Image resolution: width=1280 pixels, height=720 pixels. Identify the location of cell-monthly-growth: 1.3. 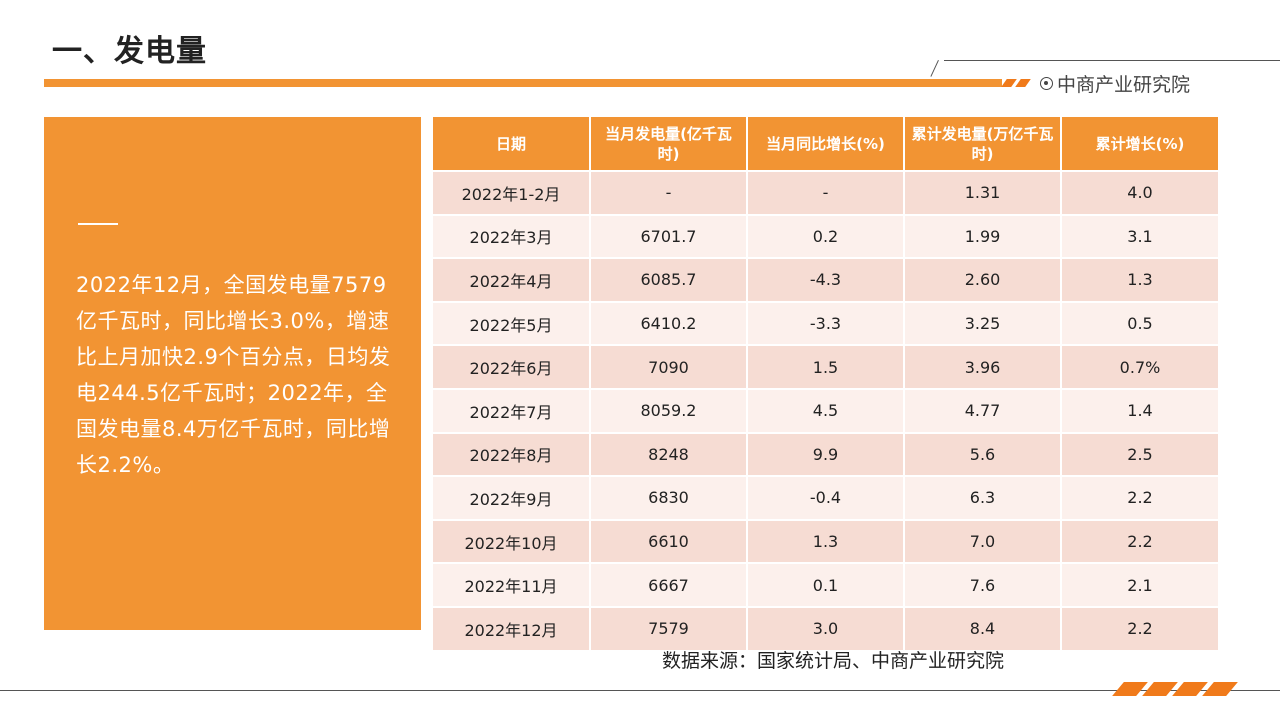
(826, 542).